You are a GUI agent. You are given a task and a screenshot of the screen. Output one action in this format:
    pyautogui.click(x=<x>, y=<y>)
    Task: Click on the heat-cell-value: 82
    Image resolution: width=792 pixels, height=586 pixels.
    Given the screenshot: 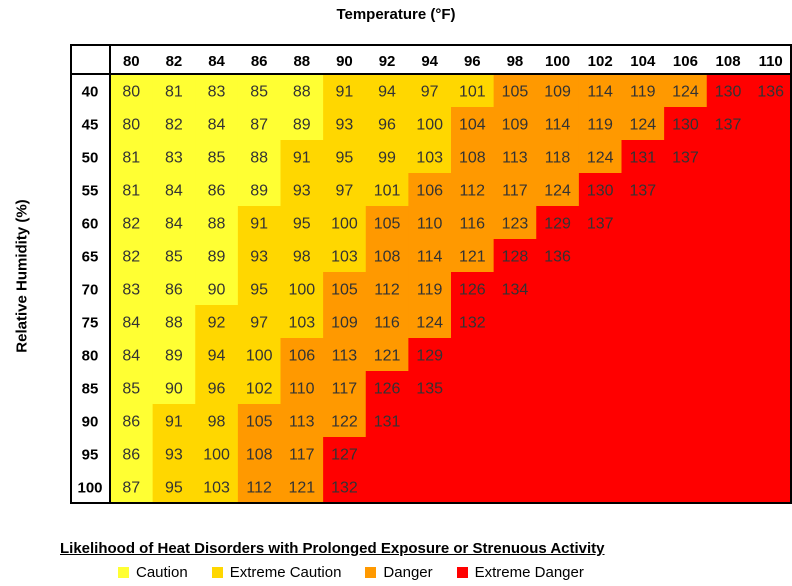 What is the action you would take?
    pyautogui.click(x=131, y=257)
    